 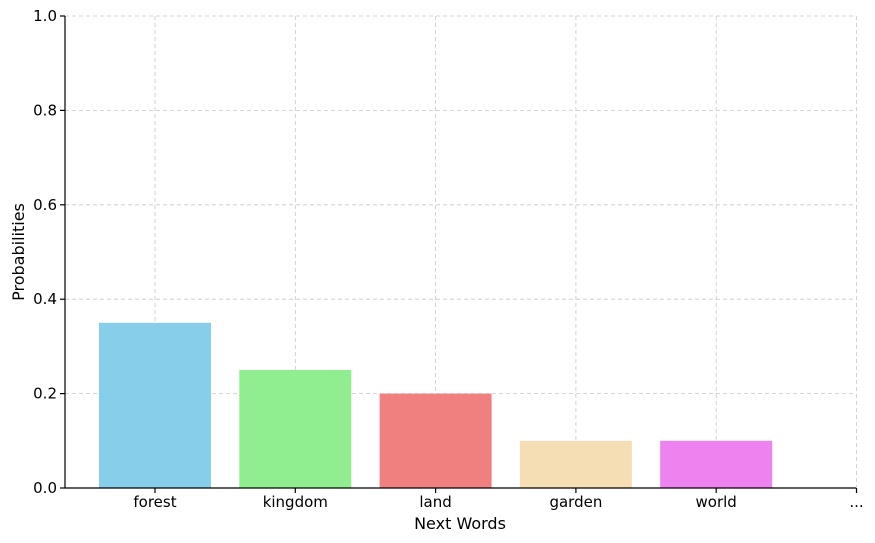 What do you see at coordinates (18, 252) in the screenshot?
I see `y-axis-label: Probabilities` at bounding box center [18, 252].